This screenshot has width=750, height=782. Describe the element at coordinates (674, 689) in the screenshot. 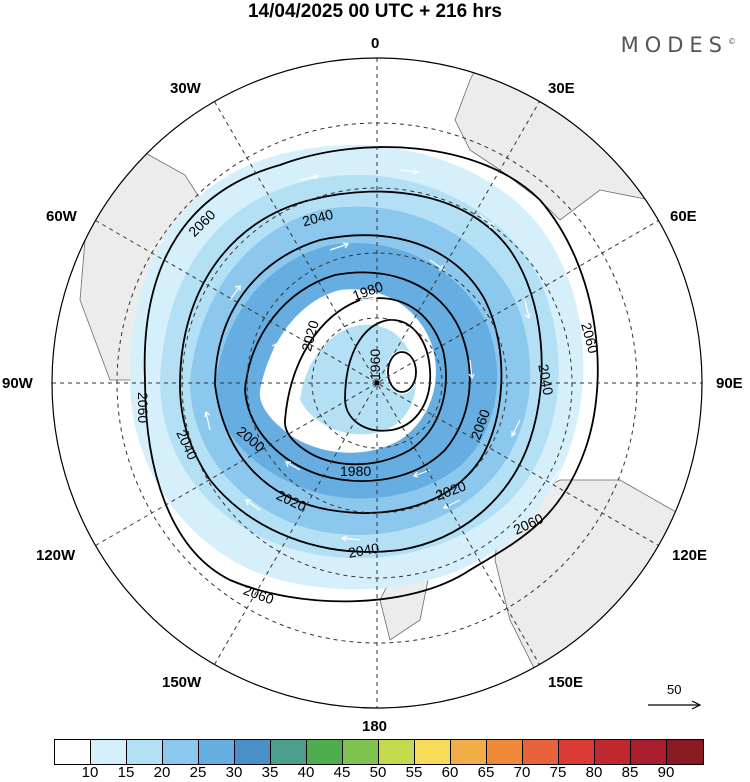

I see `wind-reference-value: 50` at that location.